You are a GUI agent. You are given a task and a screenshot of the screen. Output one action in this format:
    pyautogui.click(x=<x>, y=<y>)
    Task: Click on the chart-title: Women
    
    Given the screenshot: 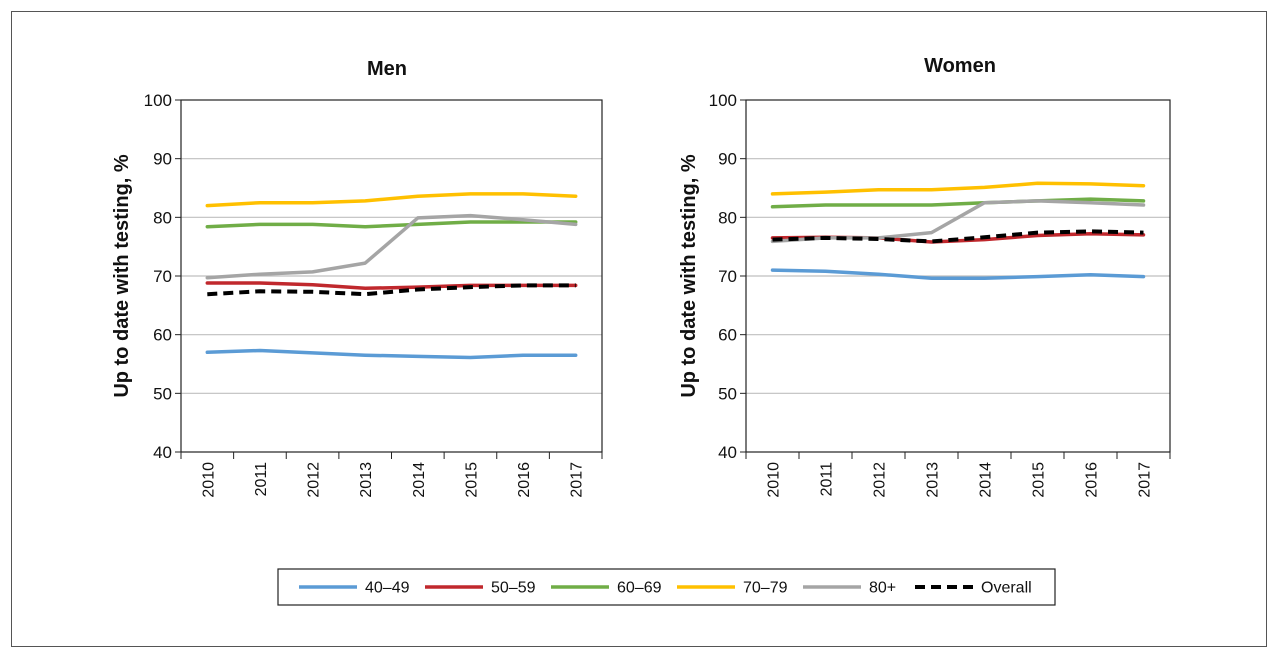 What is the action you would take?
    pyautogui.click(x=960, y=66)
    